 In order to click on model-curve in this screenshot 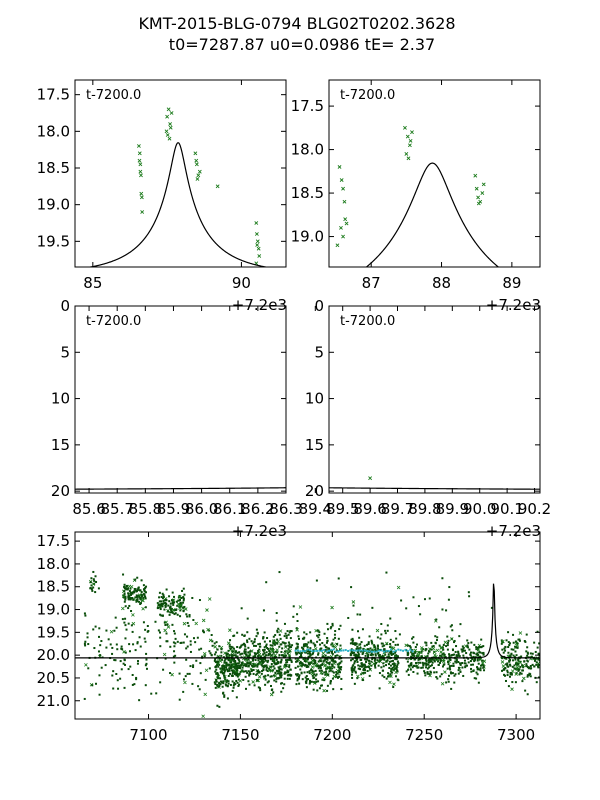, I will do `click(180, 488)`.